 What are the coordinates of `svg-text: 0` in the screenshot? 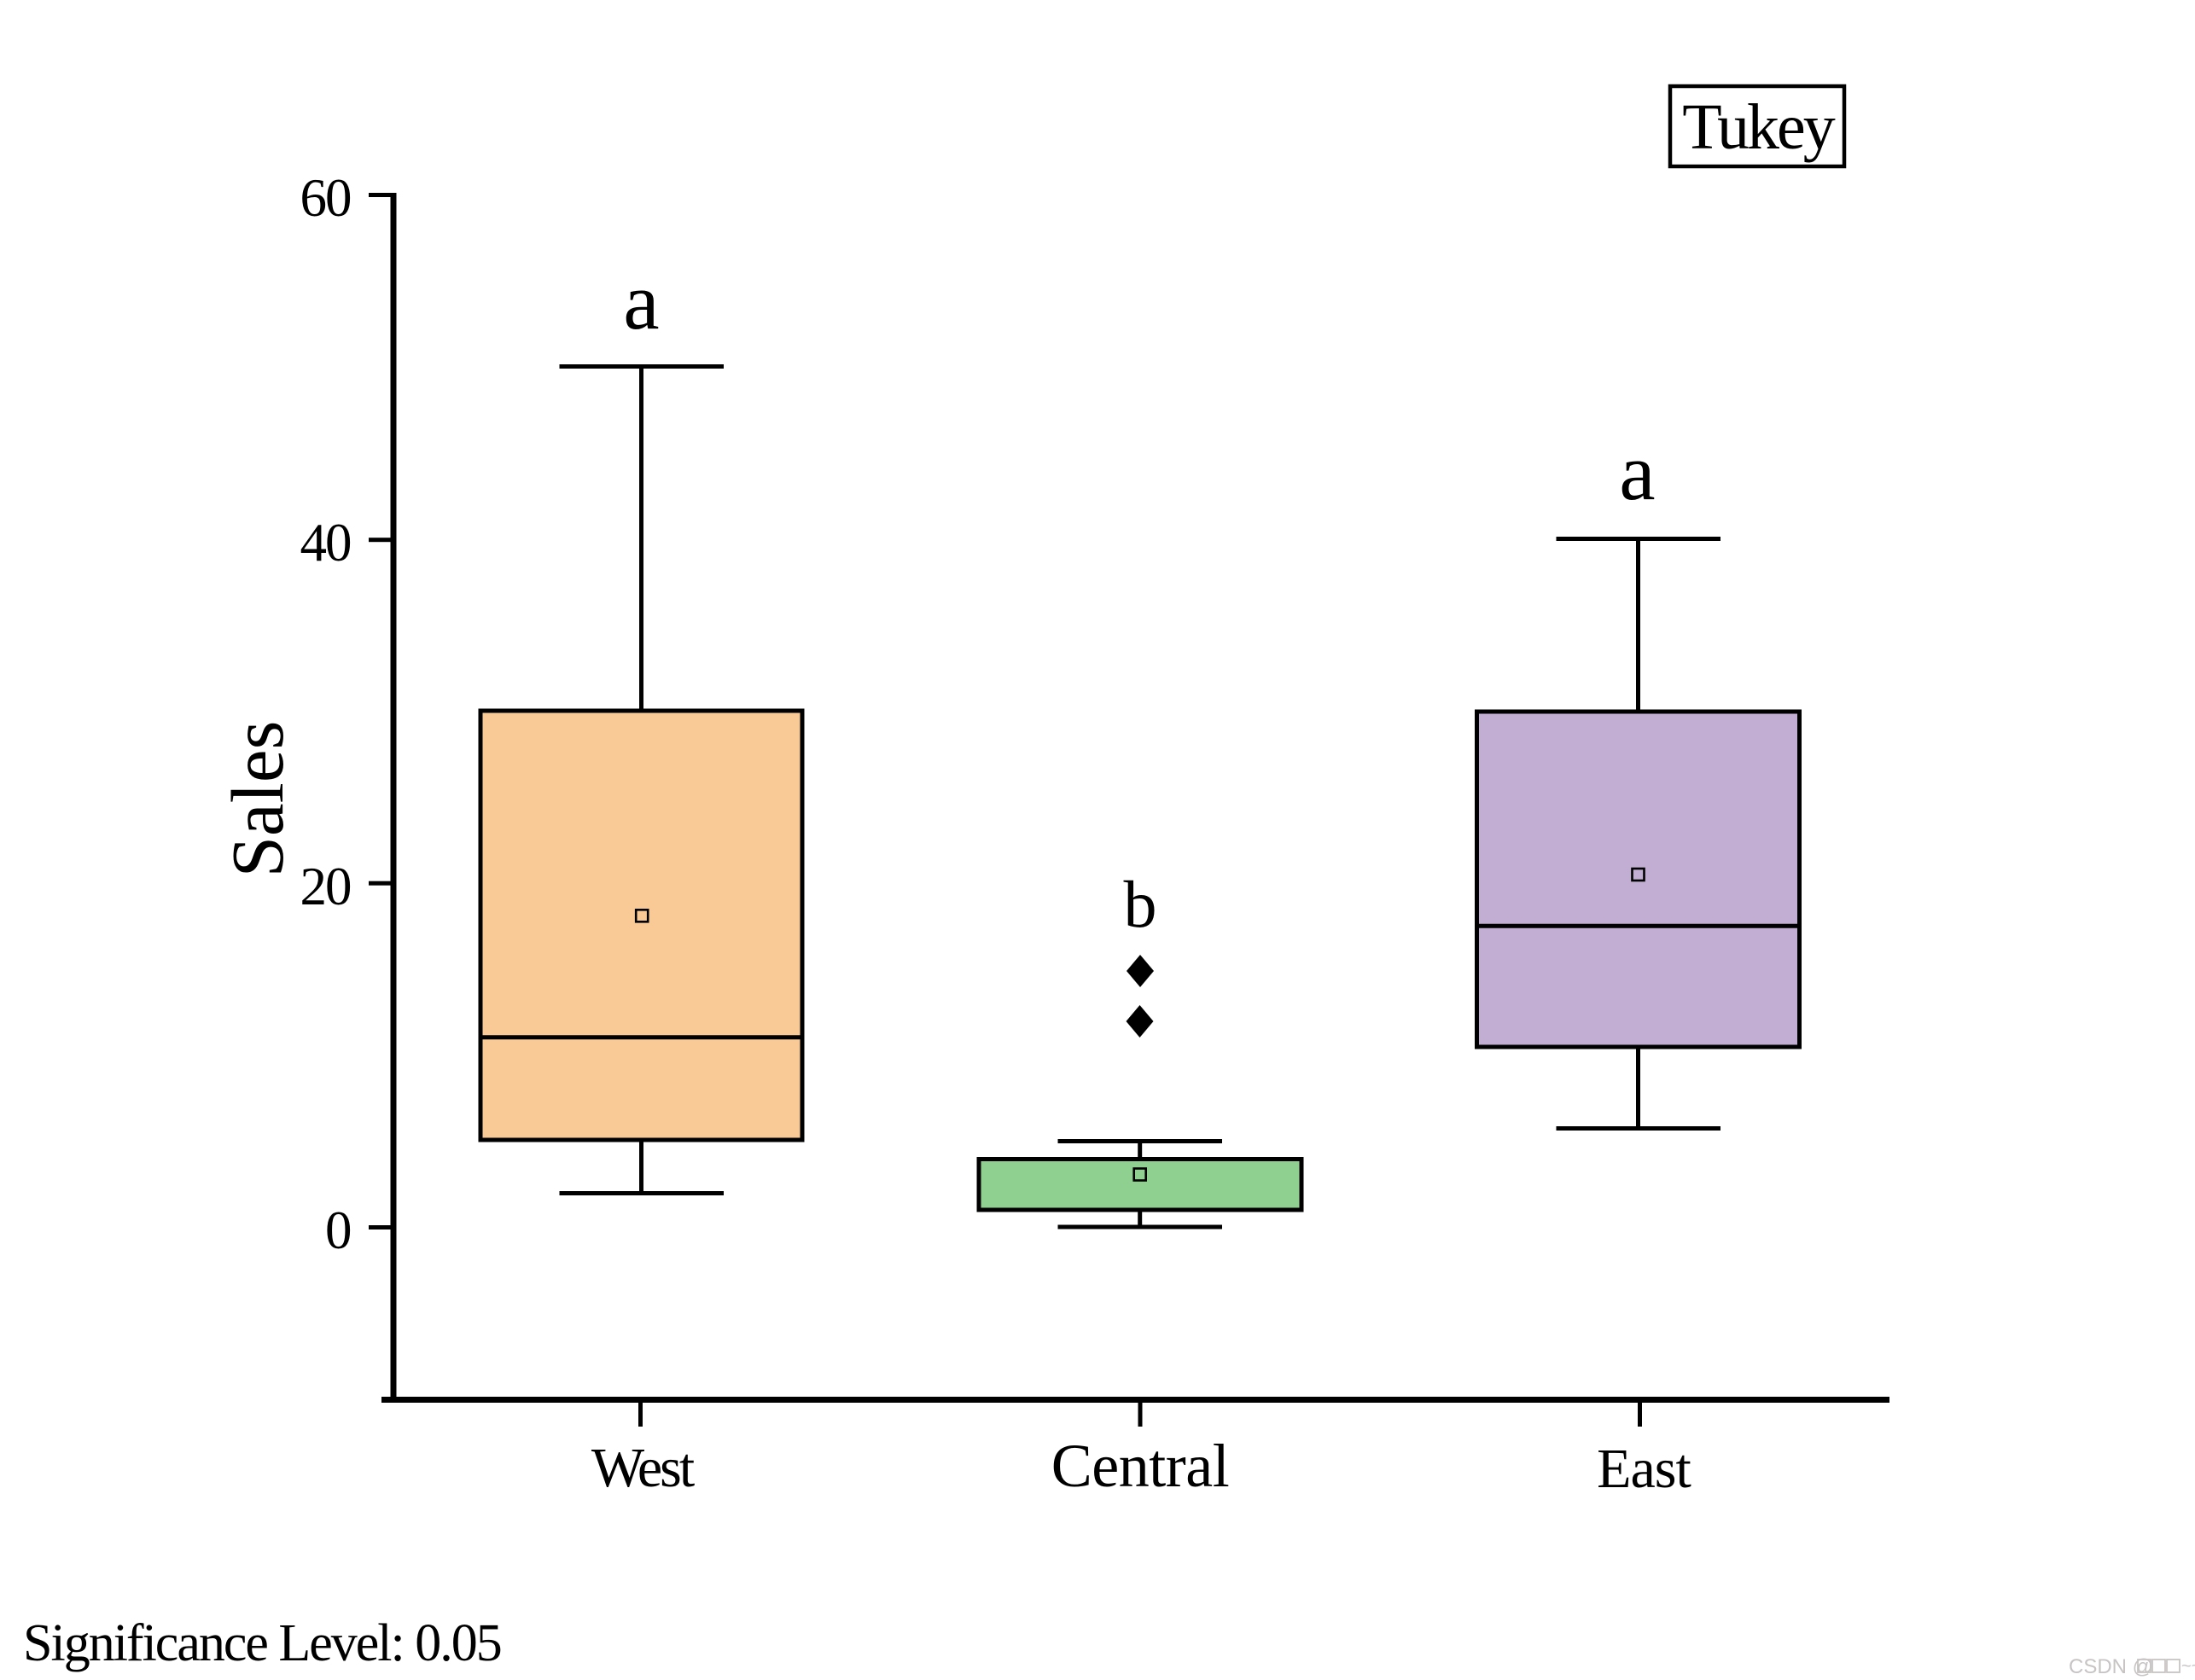 It's located at (338, 1230).